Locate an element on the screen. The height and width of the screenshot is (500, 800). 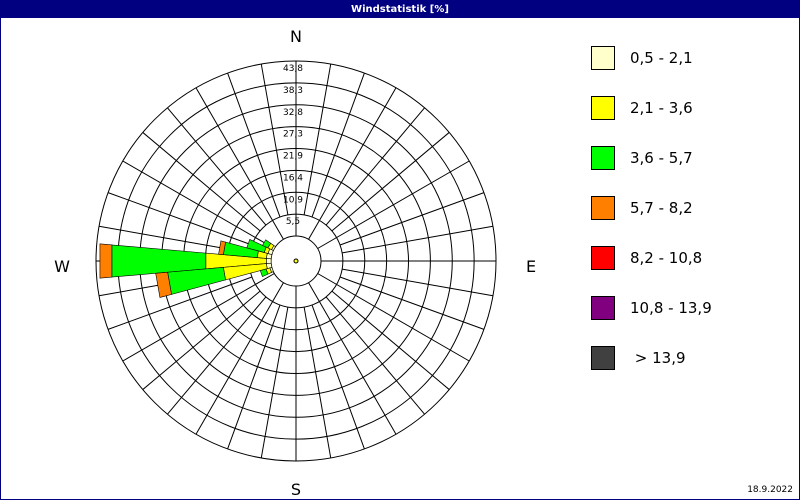
legend-item: 10,8 - 13,9 is located at coordinates (686, 309).